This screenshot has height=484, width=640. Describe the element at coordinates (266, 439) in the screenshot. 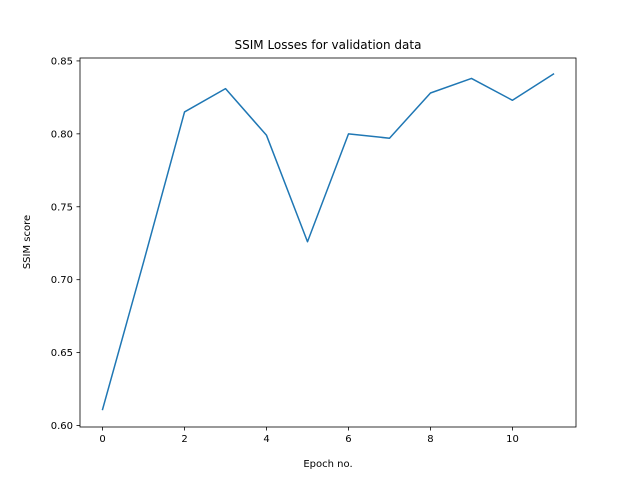

I see `x-tick-label: 4` at that location.